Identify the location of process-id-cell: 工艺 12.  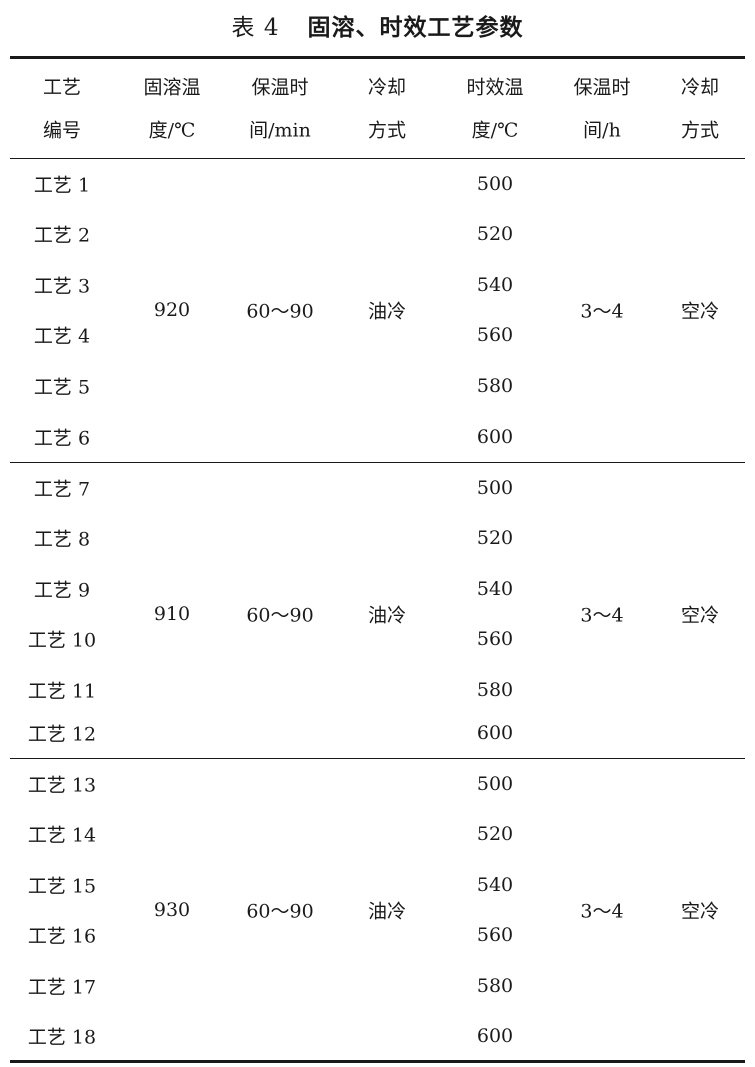
(62, 734).